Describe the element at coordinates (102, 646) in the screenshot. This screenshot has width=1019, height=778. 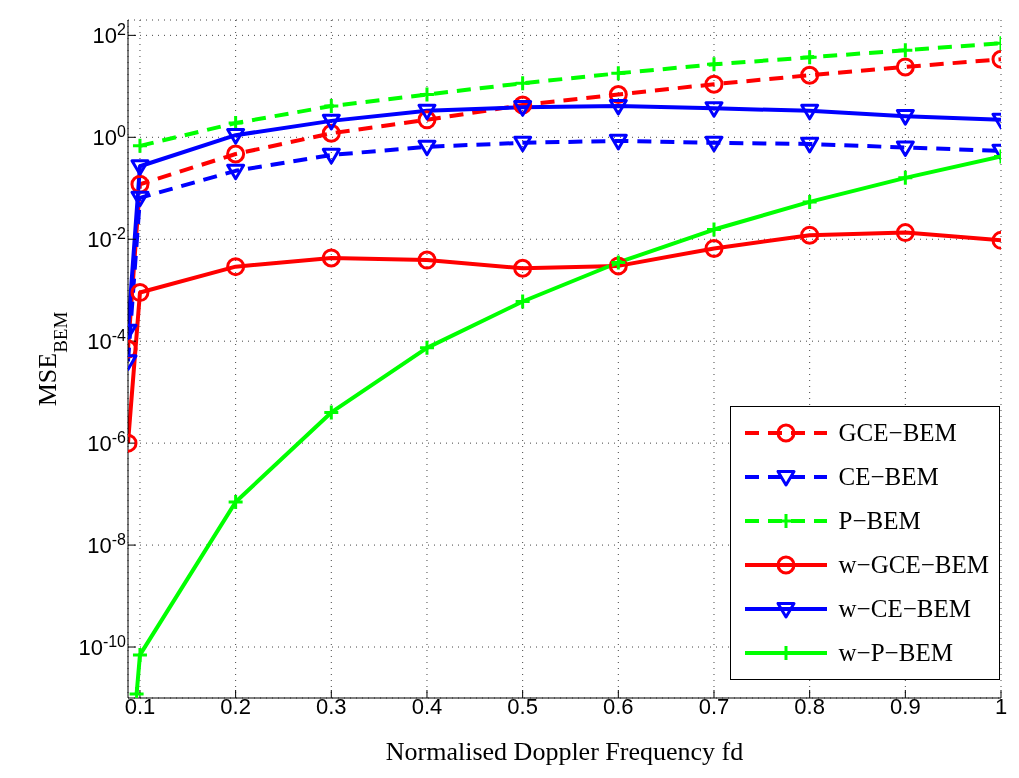
I see `y-tick-label: 10$^{-10}$` at that location.